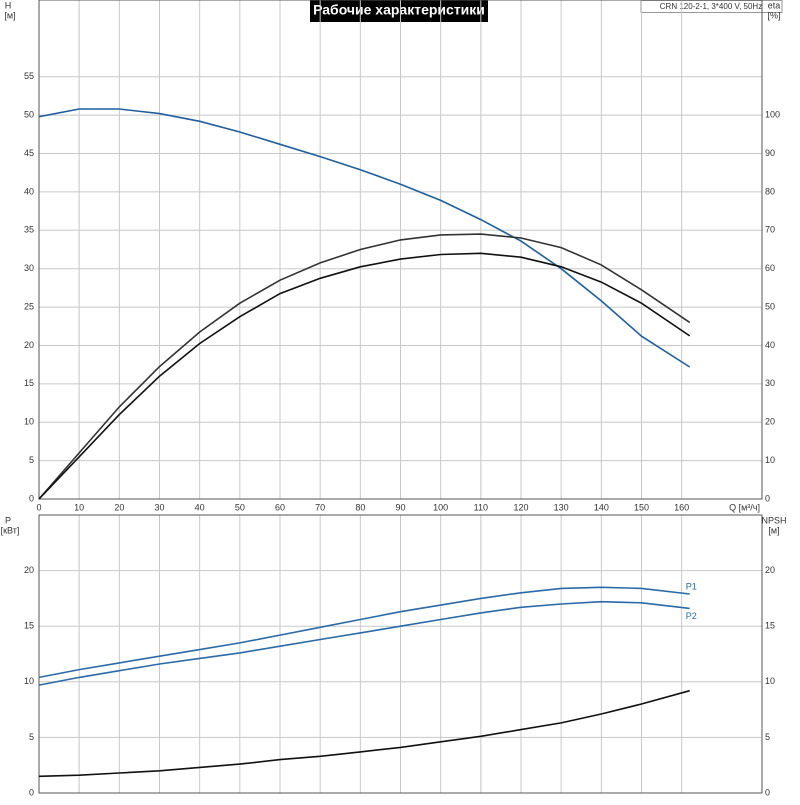 Image resolution: width=800 pixels, height=805 pixels. Describe the element at coordinates (772, 115) in the screenshot. I see `y2-tick-label: 100` at that location.